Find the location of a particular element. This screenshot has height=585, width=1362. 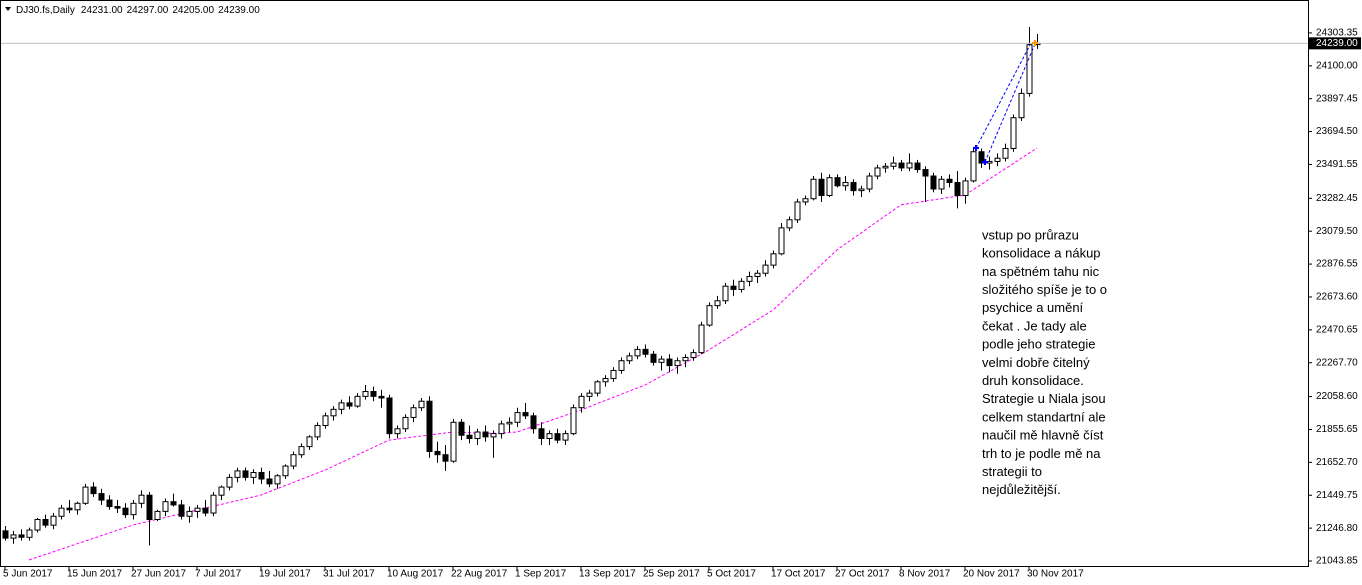

header-close: 24239.00 is located at coordinates (239, 10).